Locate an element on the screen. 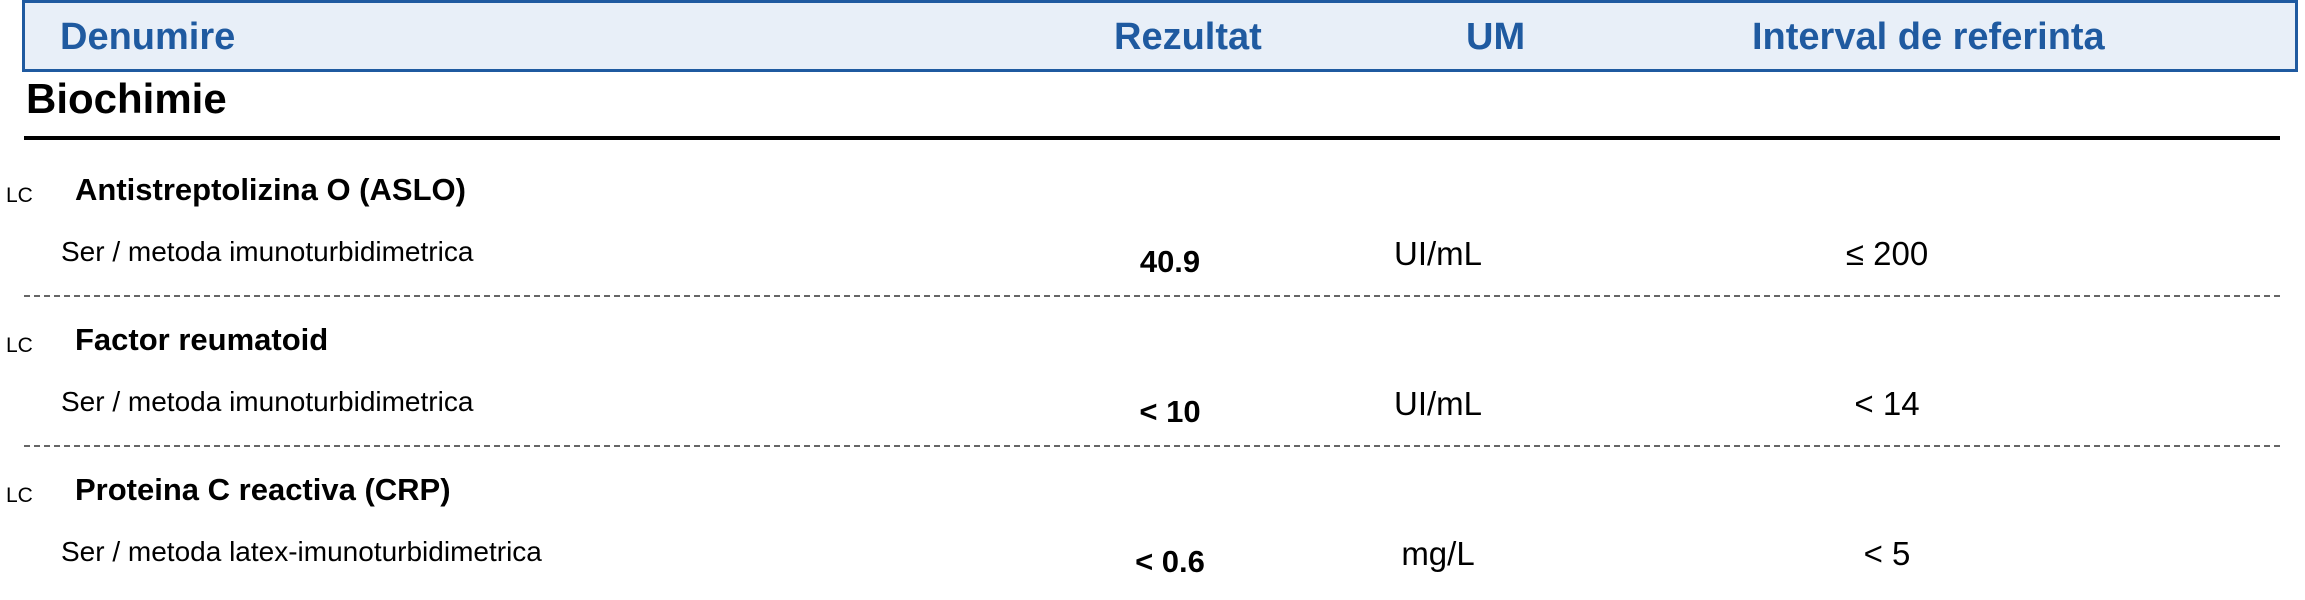  test-reference-interval: ≤ 200 is located at coordinates (1887, 253).